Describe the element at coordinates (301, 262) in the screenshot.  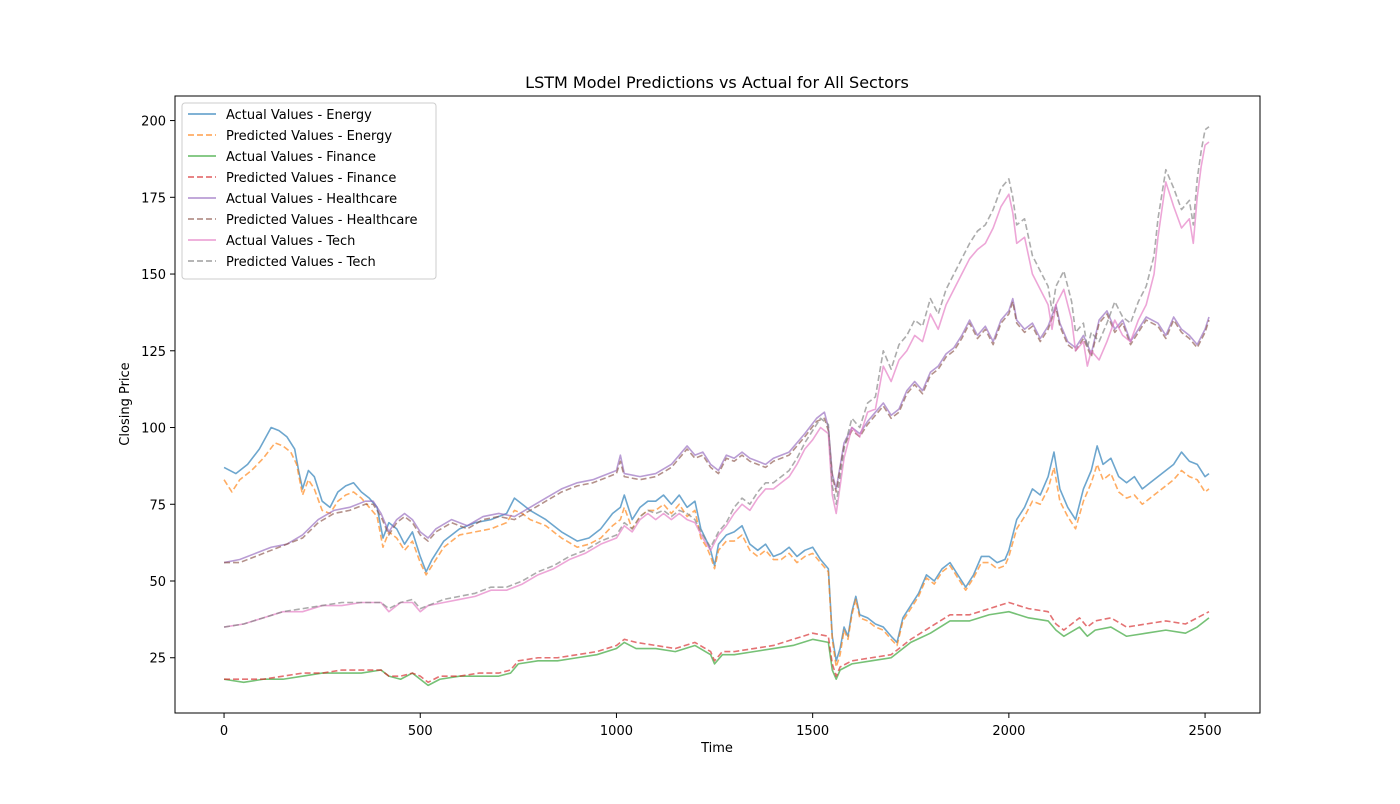
I see `legend-label: Predicted Values - Tech` at that location.